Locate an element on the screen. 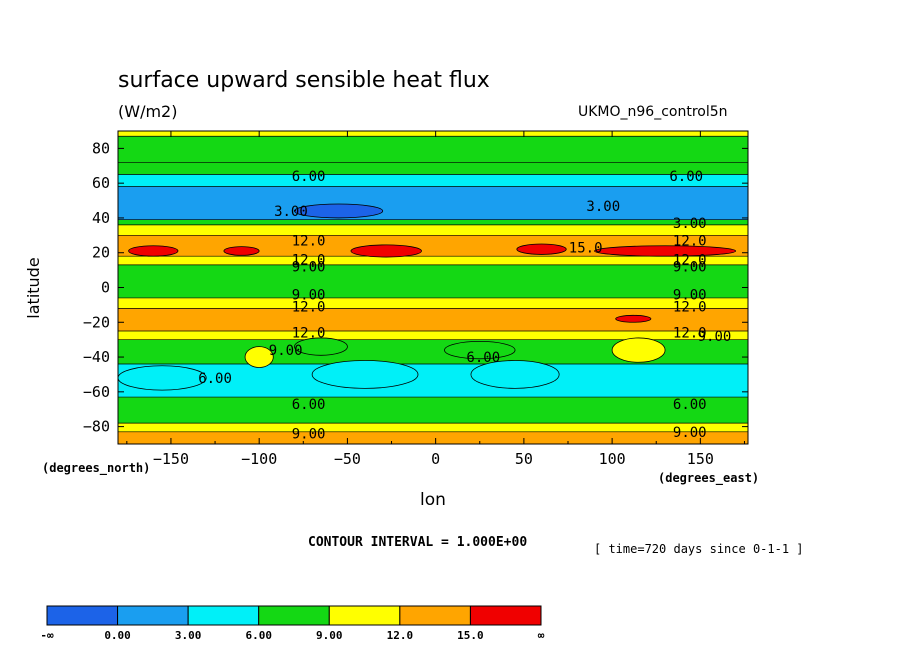  x-tick-label: −150 is located at coordinates (171, 459).